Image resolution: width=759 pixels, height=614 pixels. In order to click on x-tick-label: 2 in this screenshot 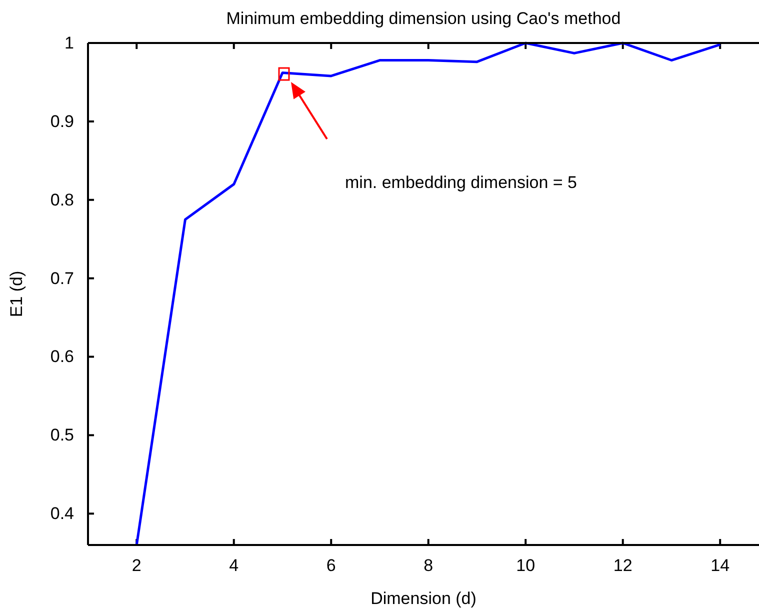, I will do `click(137, 566)`.